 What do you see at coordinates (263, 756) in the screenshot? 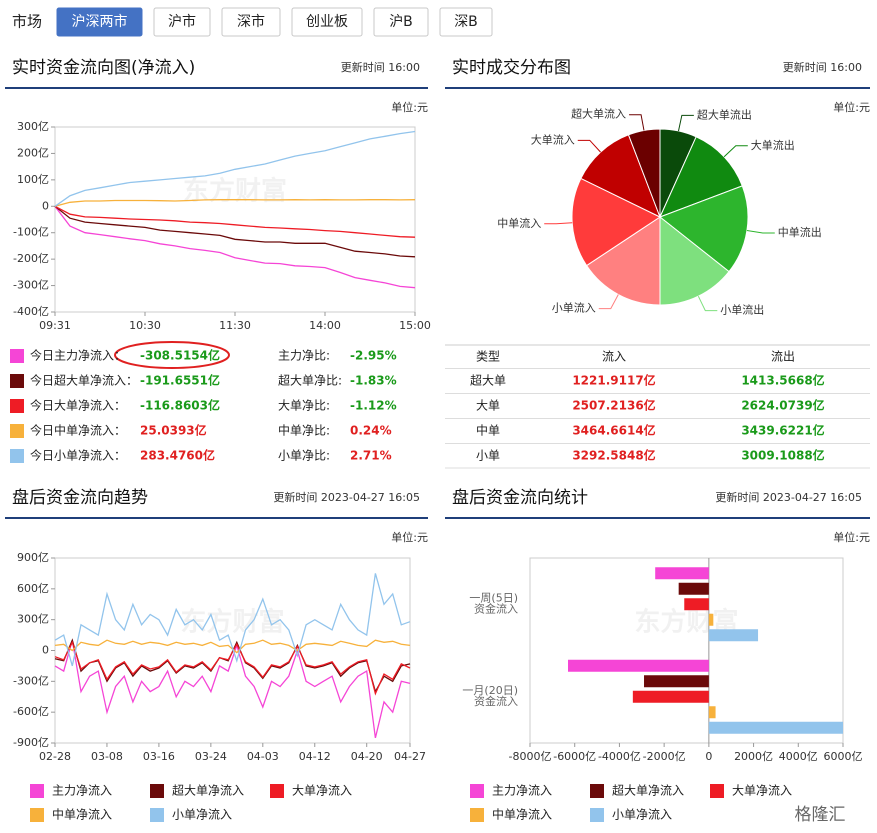
I see `x-tick-label: 04-03` at bounding box center [263, 756].